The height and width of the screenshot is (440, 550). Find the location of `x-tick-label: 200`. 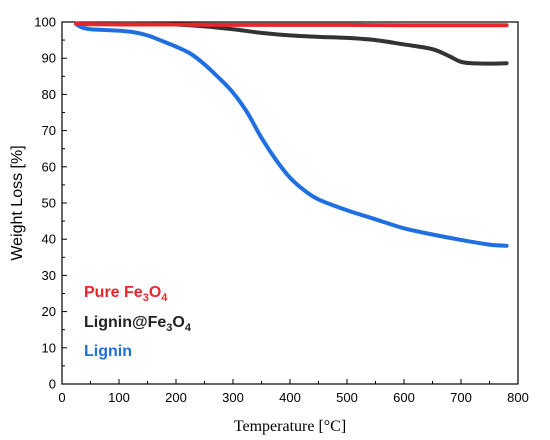

x-tick-label: 200 is located at coordinates (176, 397).